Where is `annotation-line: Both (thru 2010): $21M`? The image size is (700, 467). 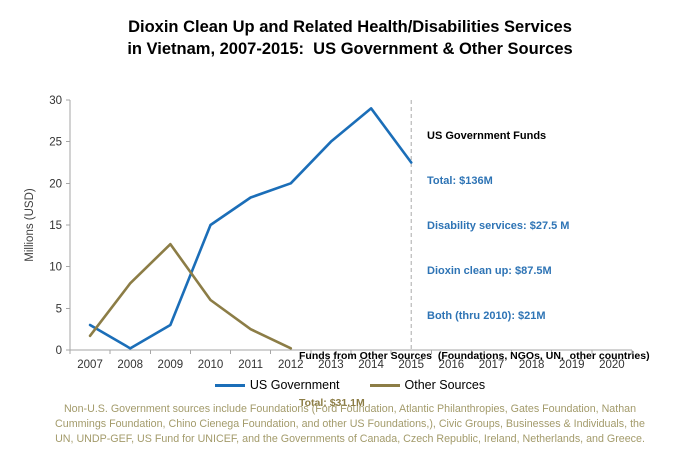
annotation-line: Both (thru 2010): $21M is located at coordinates (486, 316).